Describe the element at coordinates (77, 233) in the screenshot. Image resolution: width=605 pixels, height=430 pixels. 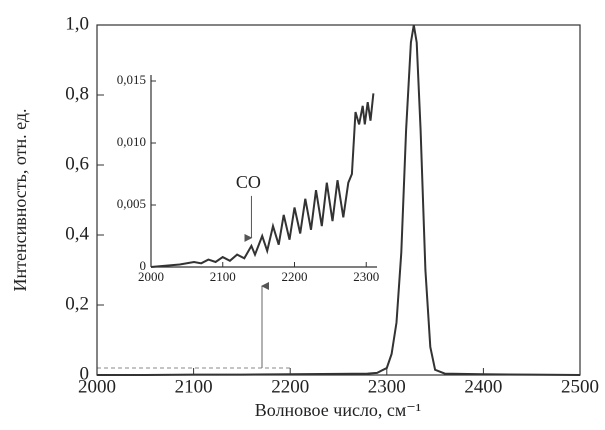
I see `y-tick-label: 0,4` at that location.